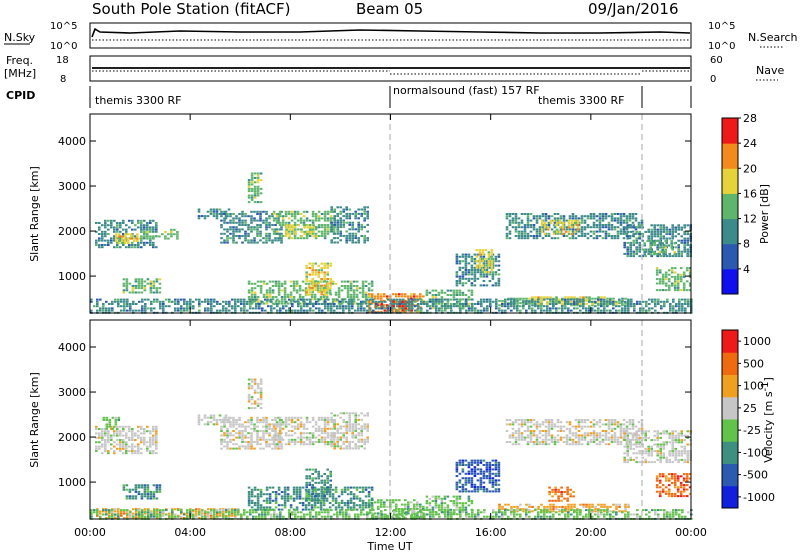 Image resolution: width=800 pixels, height=554 pixels. What do you see at coordinates (34, 214) in the screenshot?
I see `power-ylabel: Slant Range [km]` at bounding box center [34, 214].